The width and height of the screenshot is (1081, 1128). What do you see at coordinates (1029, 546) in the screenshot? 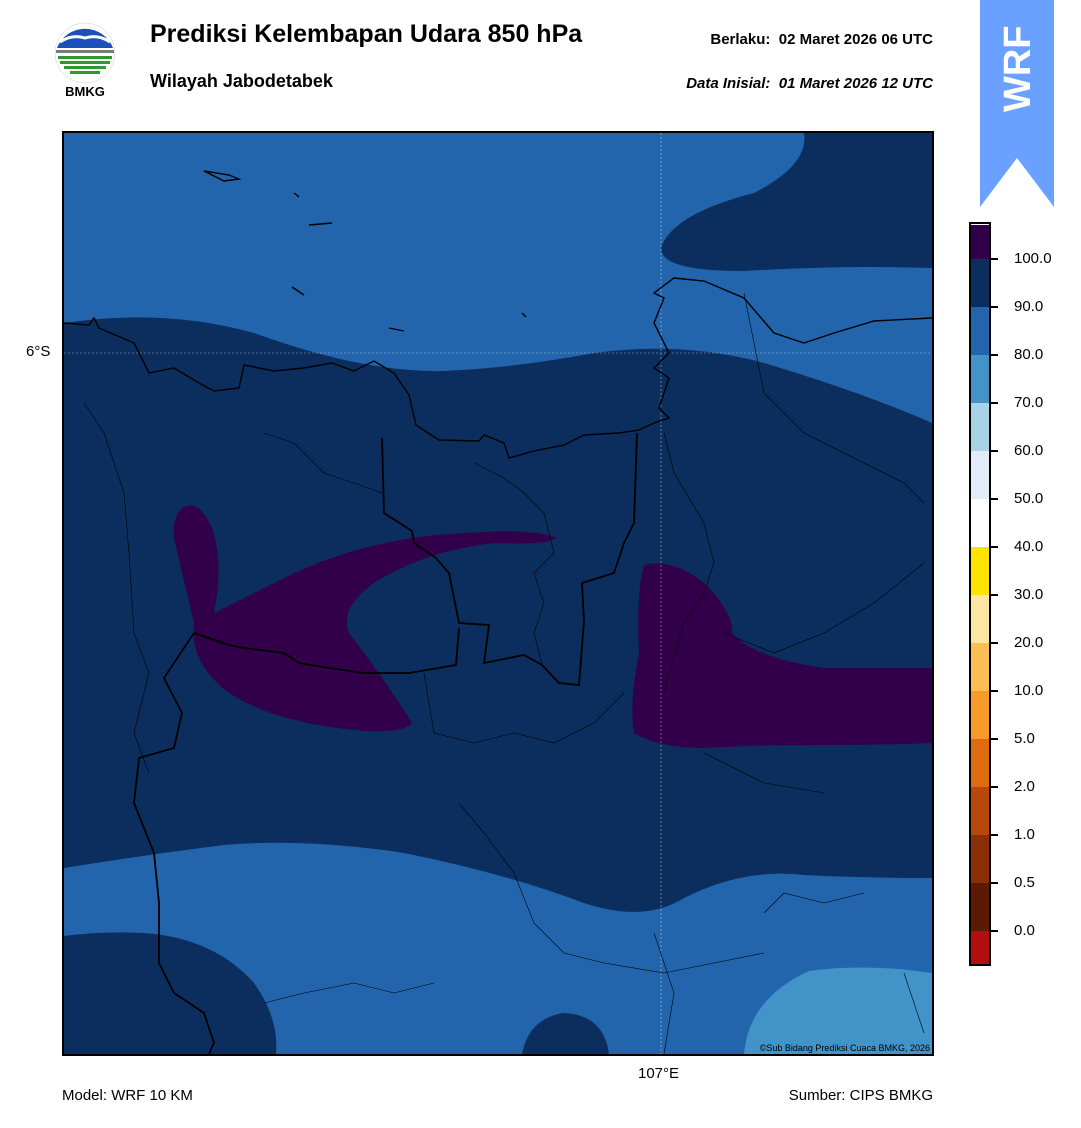
I see `colorbar-label: 40.0` at bounding box center [1029, 546].